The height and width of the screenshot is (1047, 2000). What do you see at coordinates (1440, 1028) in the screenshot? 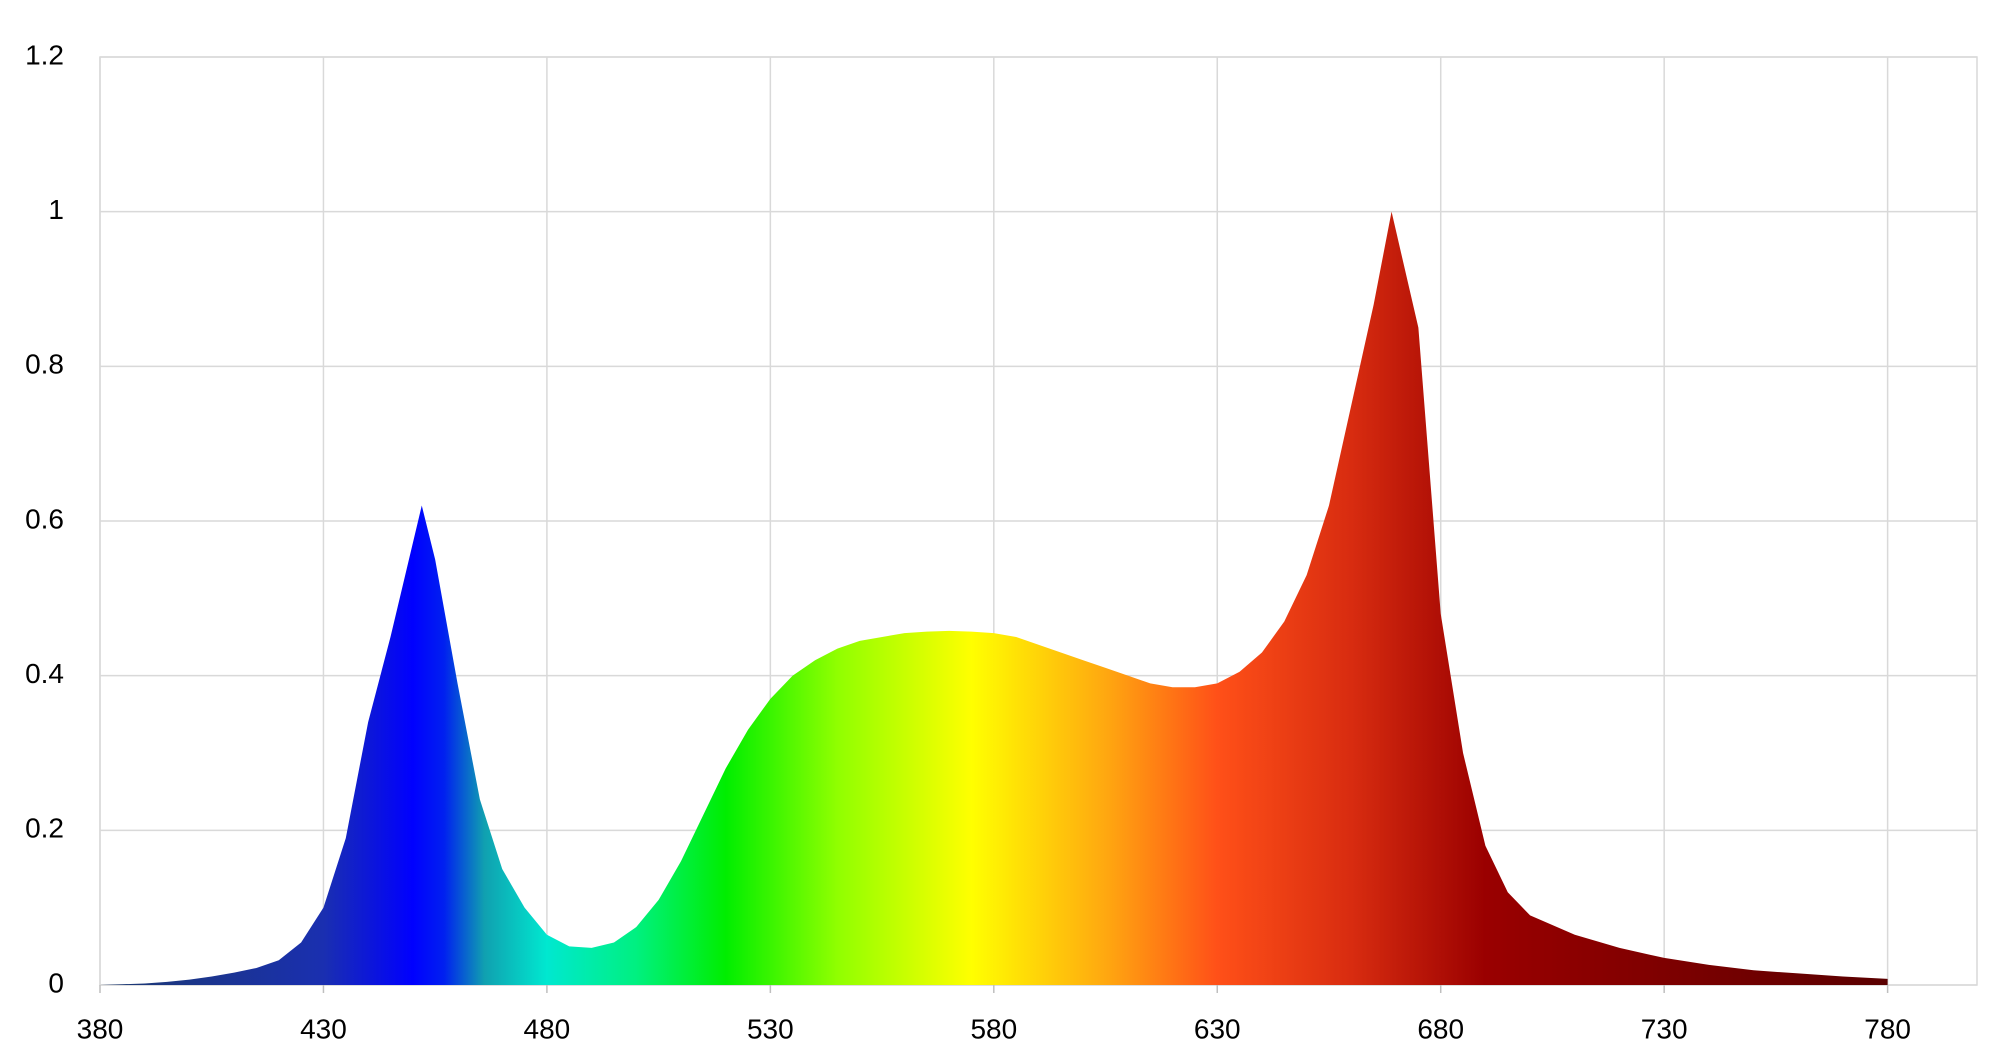
I see `x-tick-label: 680` at bounding box center [1440, 1028].